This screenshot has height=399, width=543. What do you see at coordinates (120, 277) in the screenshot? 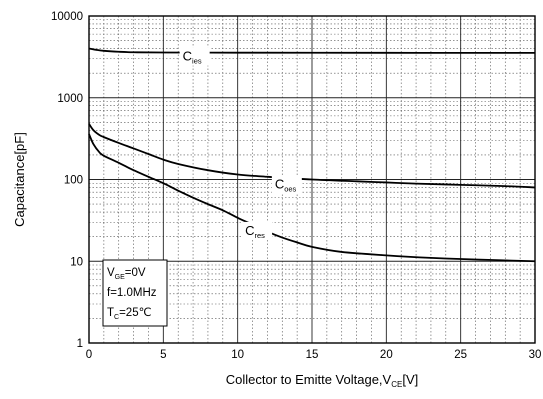
I see `condition-sub: GE` at bounding box center [120, 277].